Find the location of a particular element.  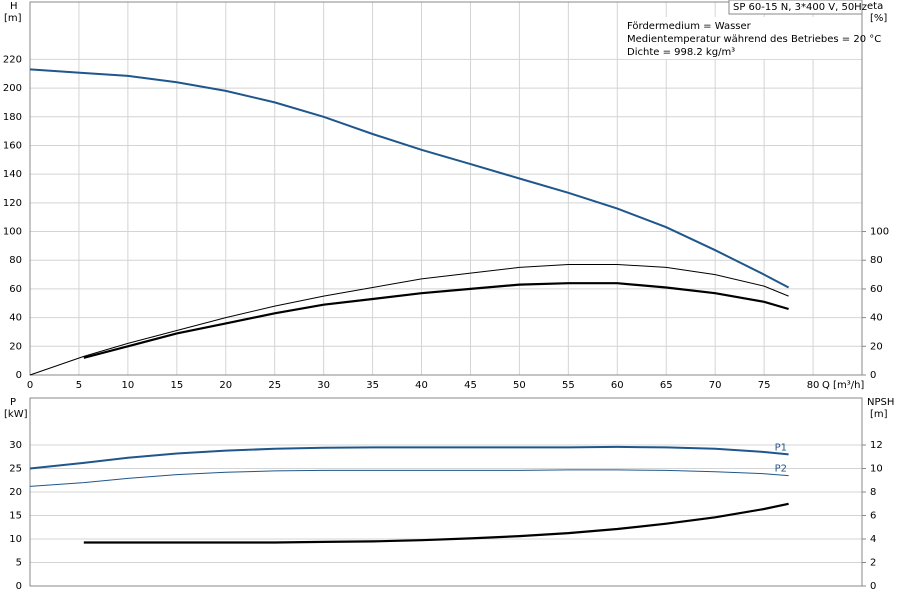

series-label: P1 is located at coordinates (781, 447).